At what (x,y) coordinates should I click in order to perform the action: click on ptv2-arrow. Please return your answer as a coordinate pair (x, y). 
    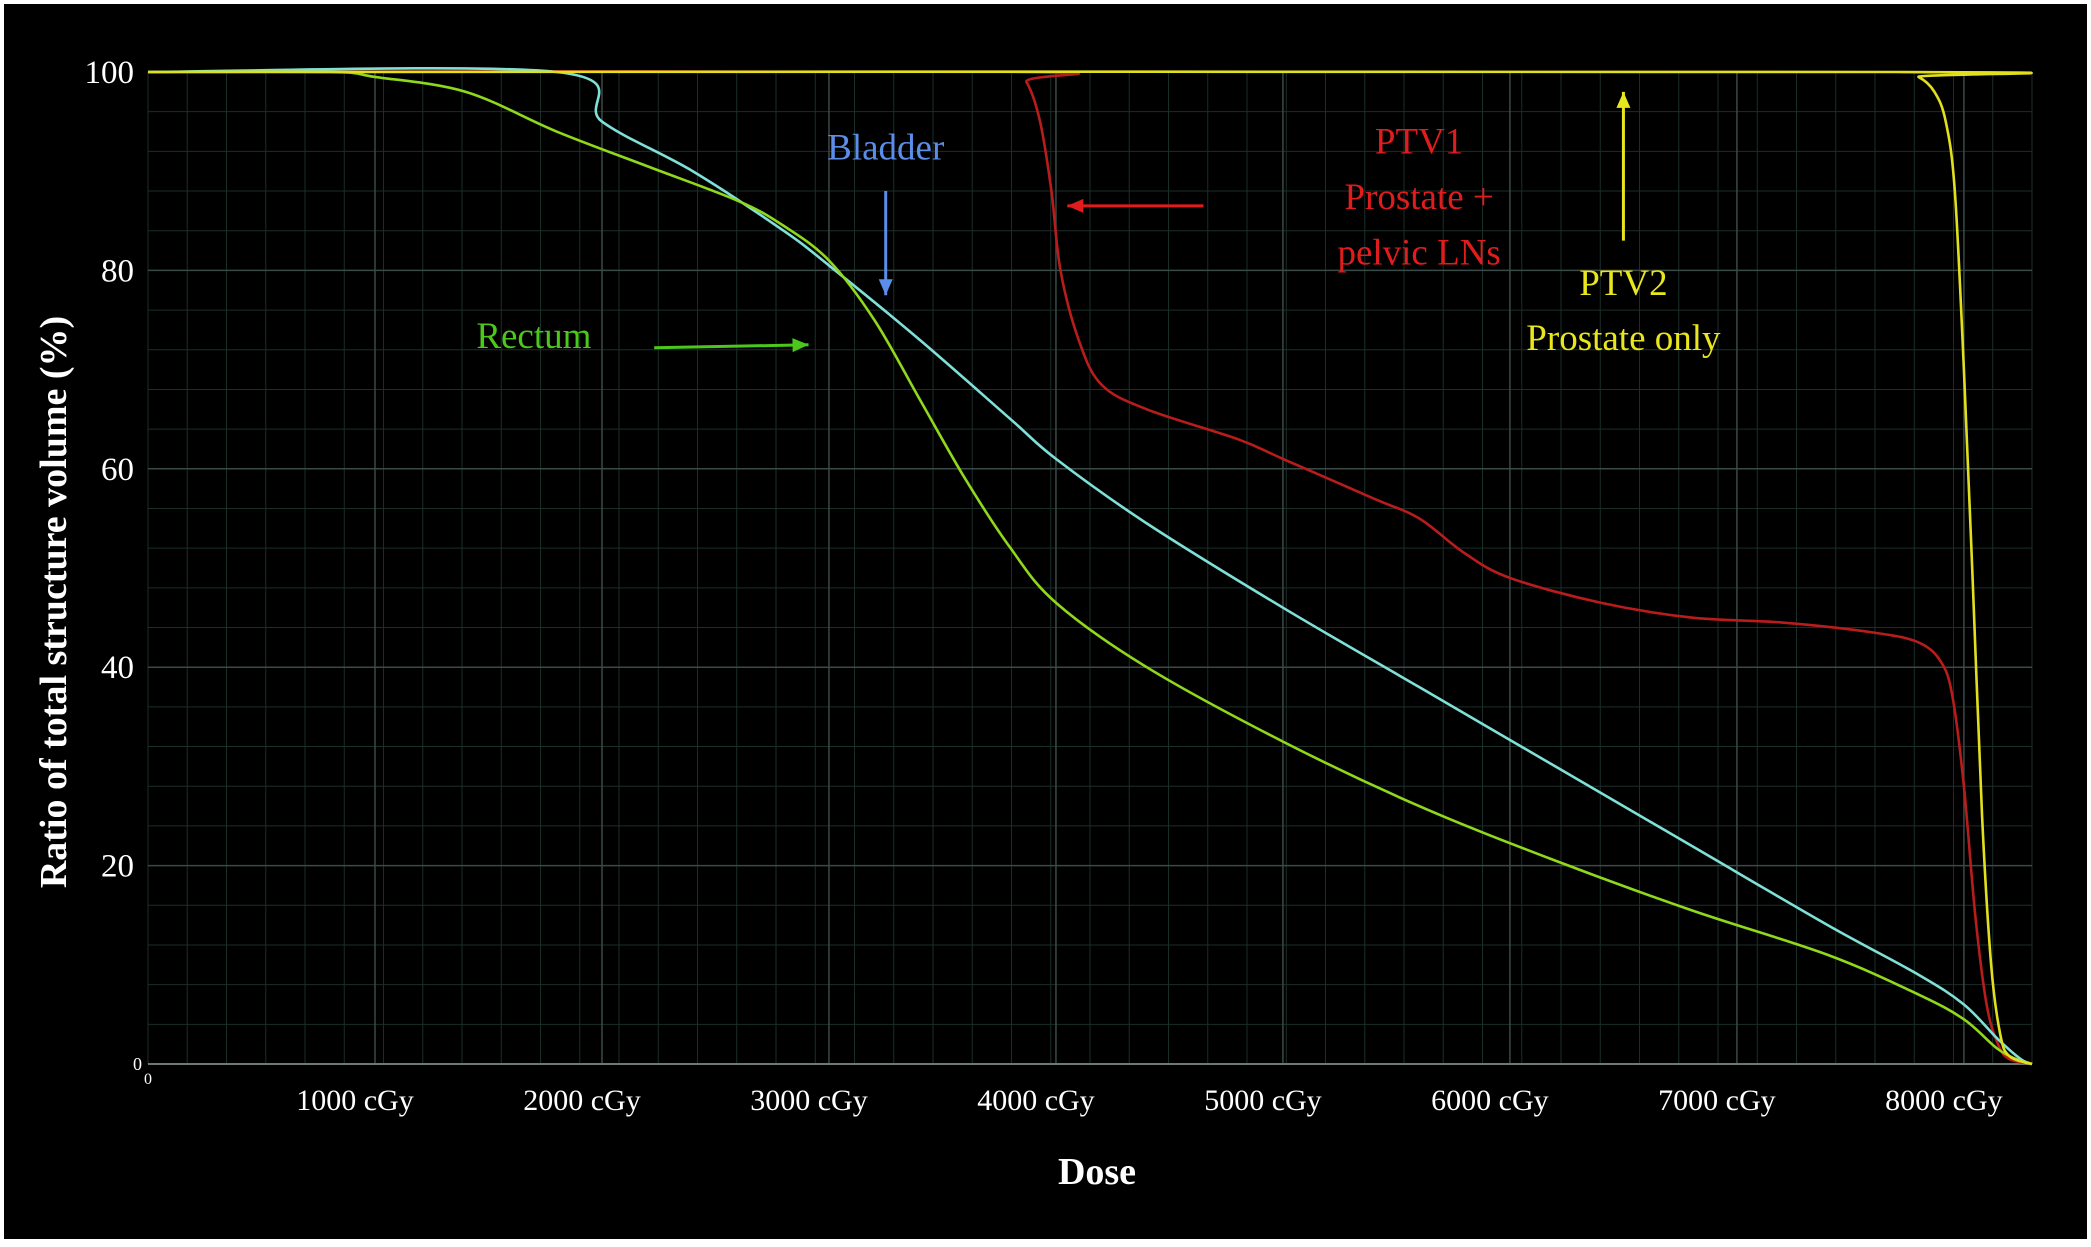
    Looking at the image, I should click on (1623, 166).